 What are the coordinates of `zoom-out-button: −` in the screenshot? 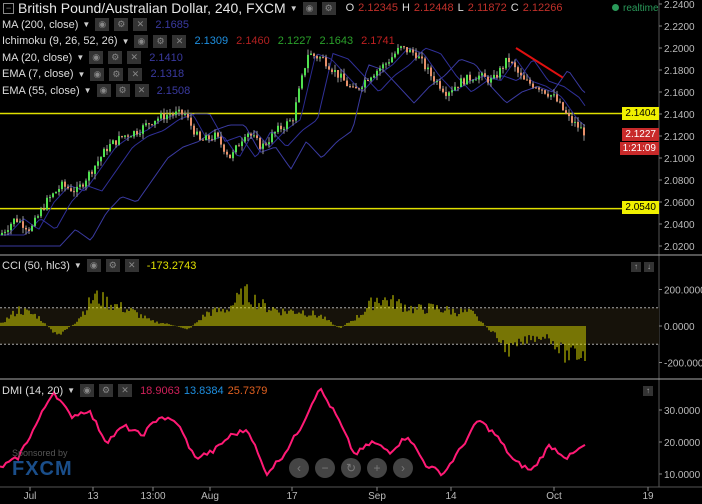 It's located at (325, 468).